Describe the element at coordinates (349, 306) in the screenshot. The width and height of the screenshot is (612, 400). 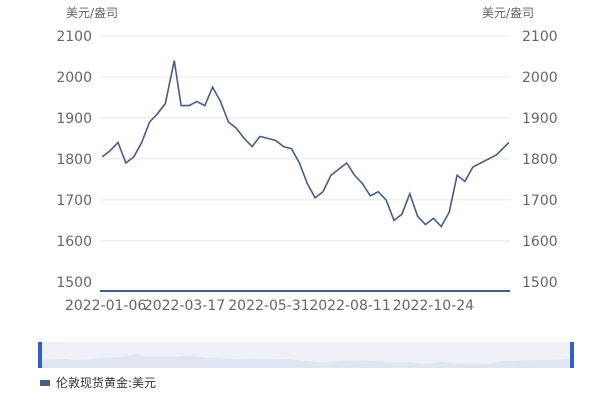
I see `x-tick-label: 2022-08-11` at that location.